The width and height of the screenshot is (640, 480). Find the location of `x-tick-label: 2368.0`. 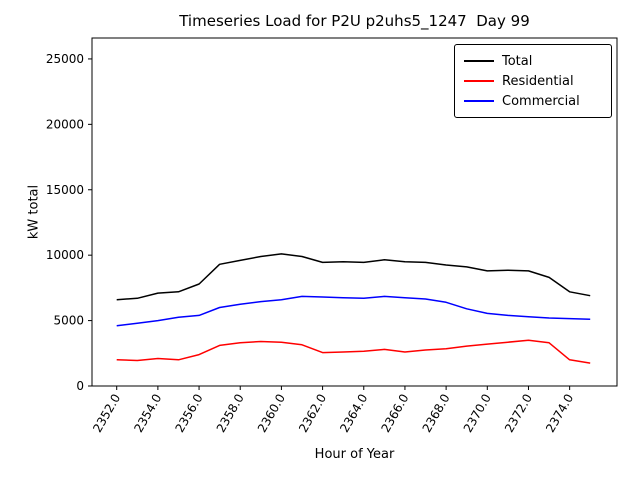

x-tick-label: 2368.0 is located at coordinates (436, 413).